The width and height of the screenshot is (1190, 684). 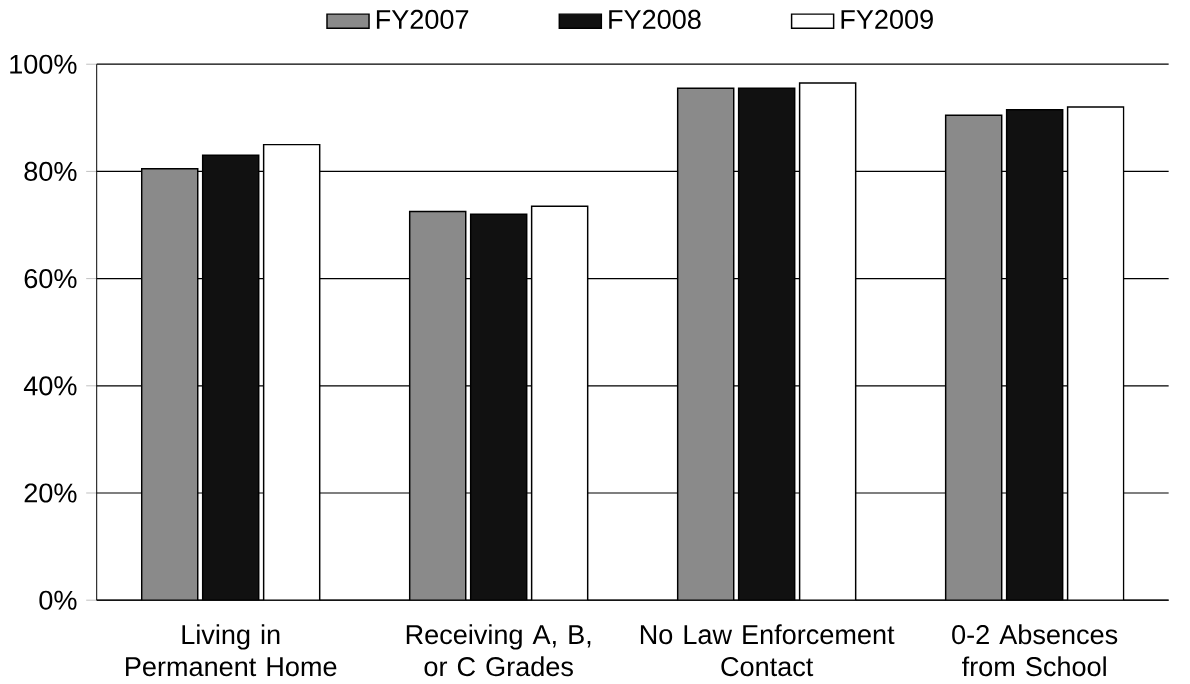 I want to click on x-tick-label: No Law Enforcement Contact, so click(x=767, y=650).